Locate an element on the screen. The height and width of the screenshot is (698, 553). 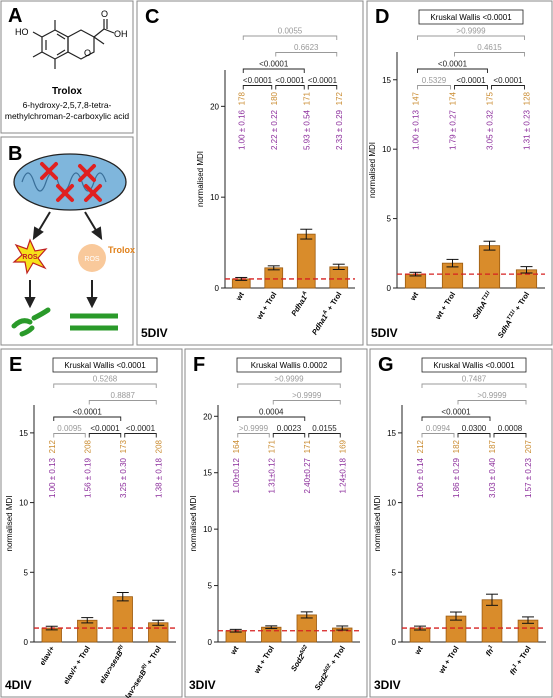
ros-label: ROS is located at coordinates (30, 257).